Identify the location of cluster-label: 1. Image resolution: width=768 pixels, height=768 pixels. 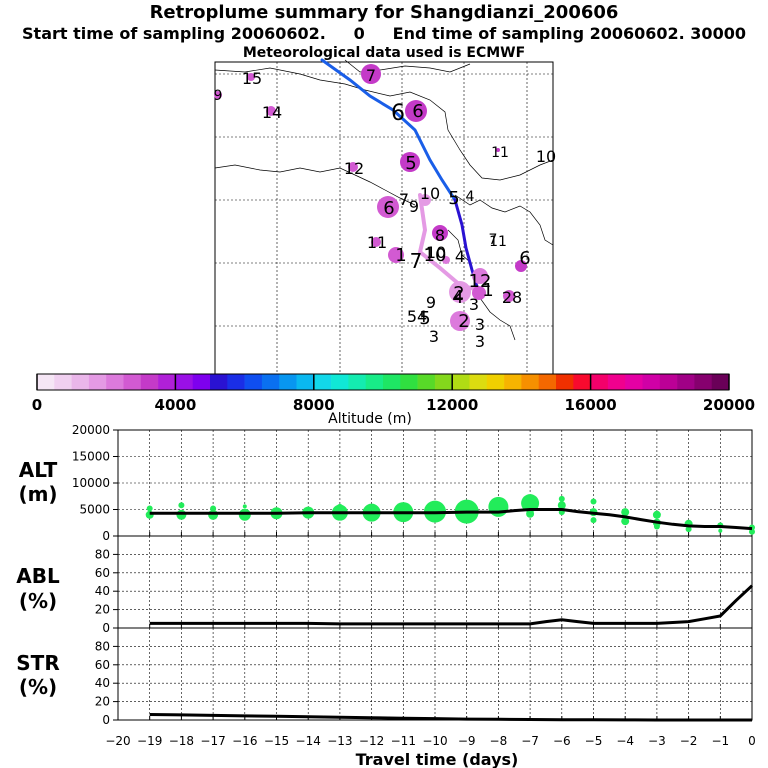
(487, 290).